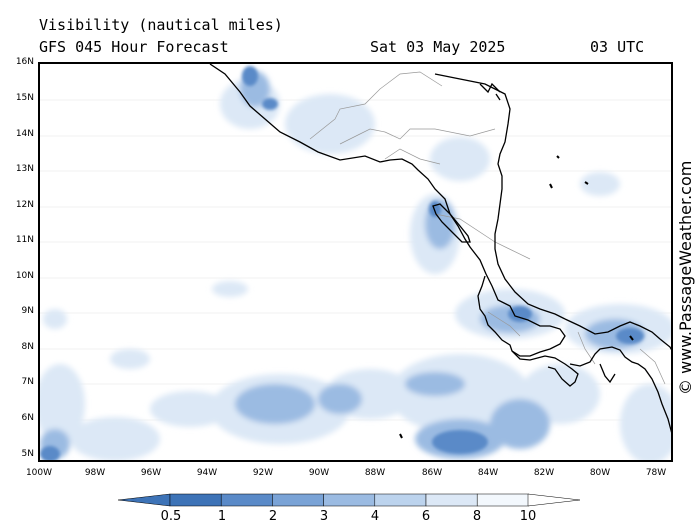 The height and width of the screenshot is (525, 700). What do you see at coordinates (24, 134) in the screenshot?
I see `lat-label: 14N` at bounding box center [24, 134].